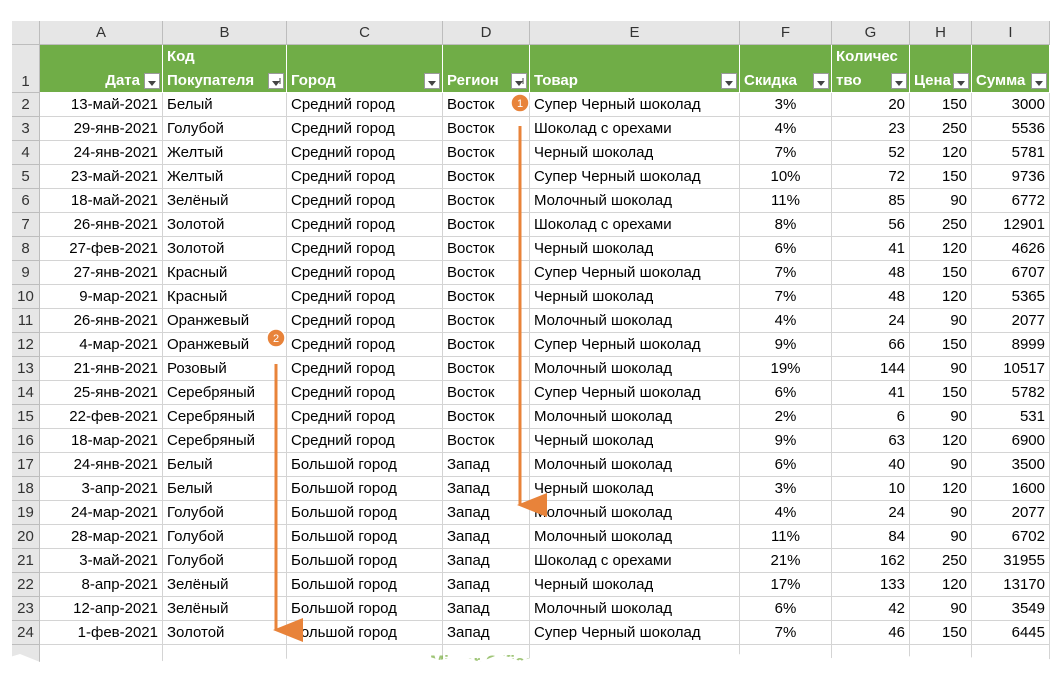  Describe the element at coordinates (26, 153) in the screenshot. I see `row-number: 4` at that location.